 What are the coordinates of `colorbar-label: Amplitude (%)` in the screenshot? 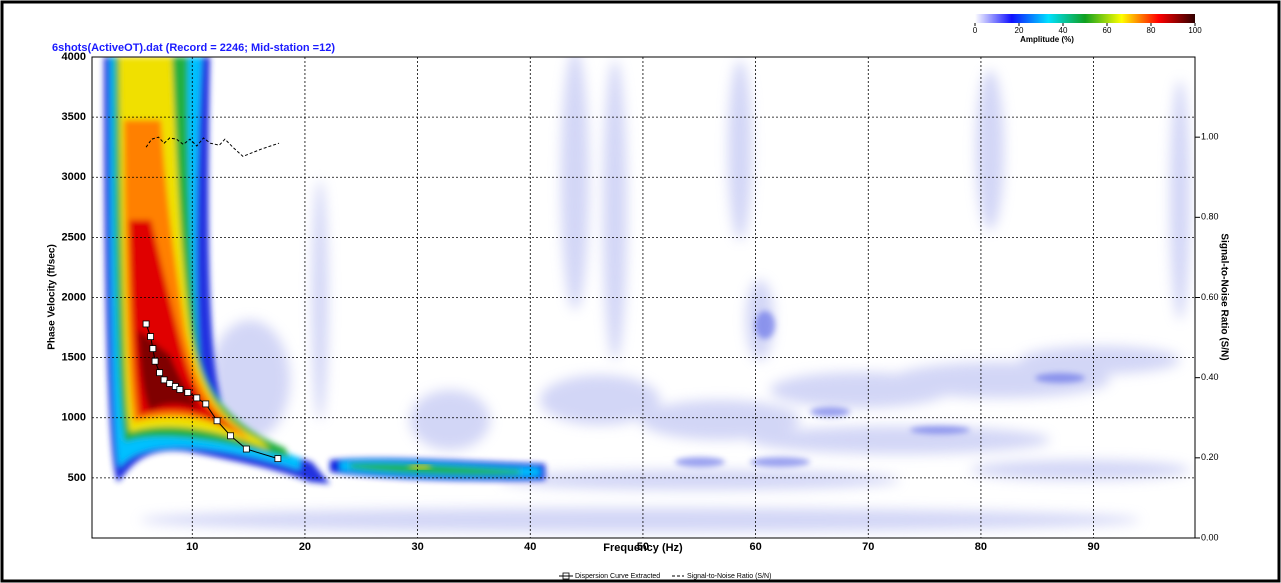 It's located at (1047, 39).